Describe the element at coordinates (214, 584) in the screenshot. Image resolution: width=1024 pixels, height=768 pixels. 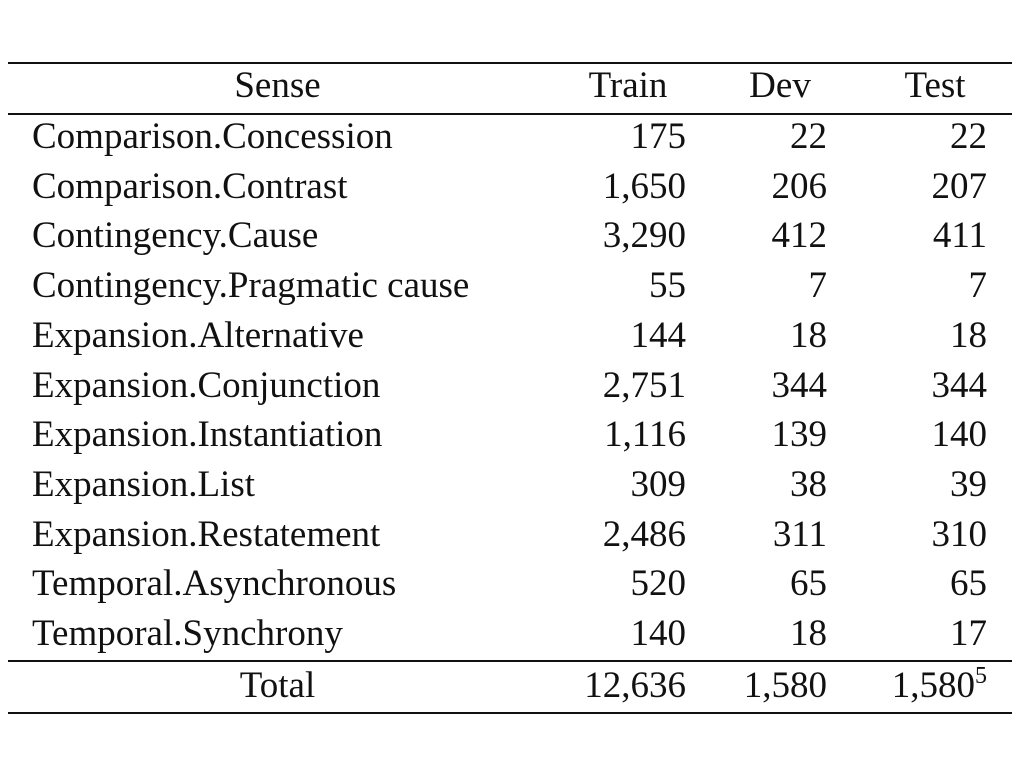
I see `sense-cell: Temporal.Asynchronous` at that location.